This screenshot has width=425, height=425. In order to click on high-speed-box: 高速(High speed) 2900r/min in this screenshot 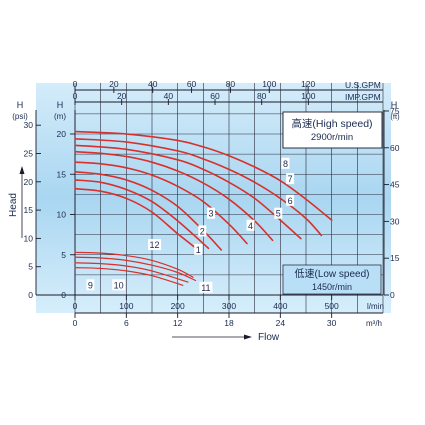, I will do `click(332, 130)`.